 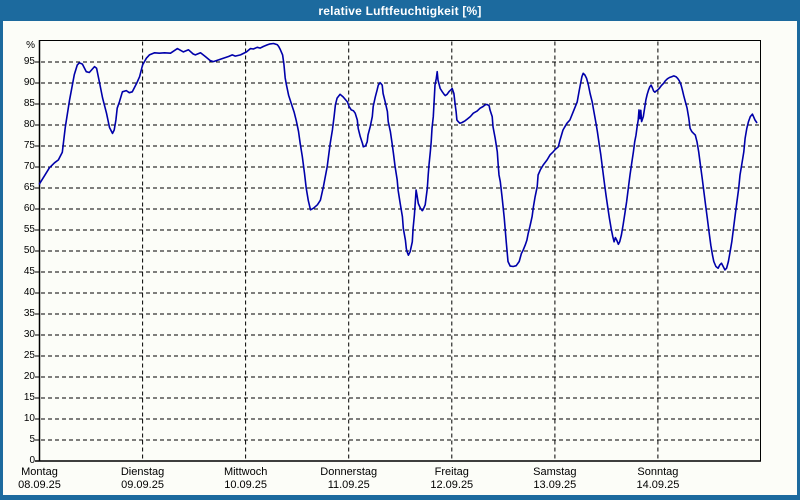 I want to click on title-bar: relative Luftfeuchtigkeit [%], so click(x=400, y=10).